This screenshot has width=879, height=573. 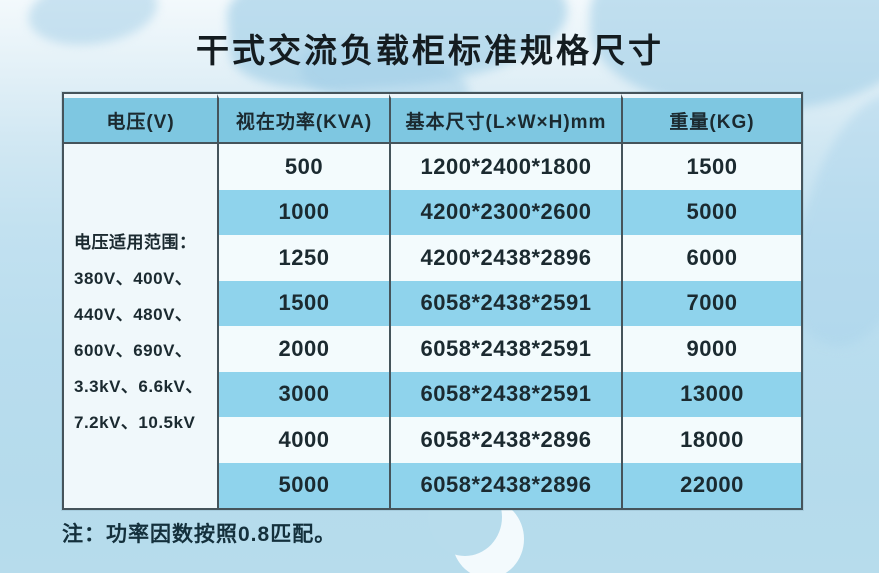 What do you see at coordinates (711, 167) in the screenshot?
I see `cell-weight: 1500` at bounding box center [711, 167].